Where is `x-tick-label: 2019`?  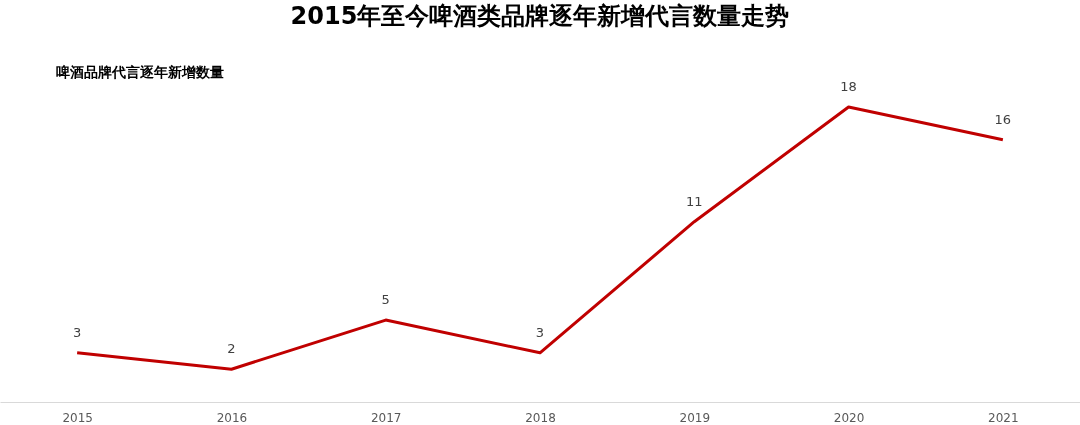
x-tick-label: 2019 is located at coordinates (695, 417).